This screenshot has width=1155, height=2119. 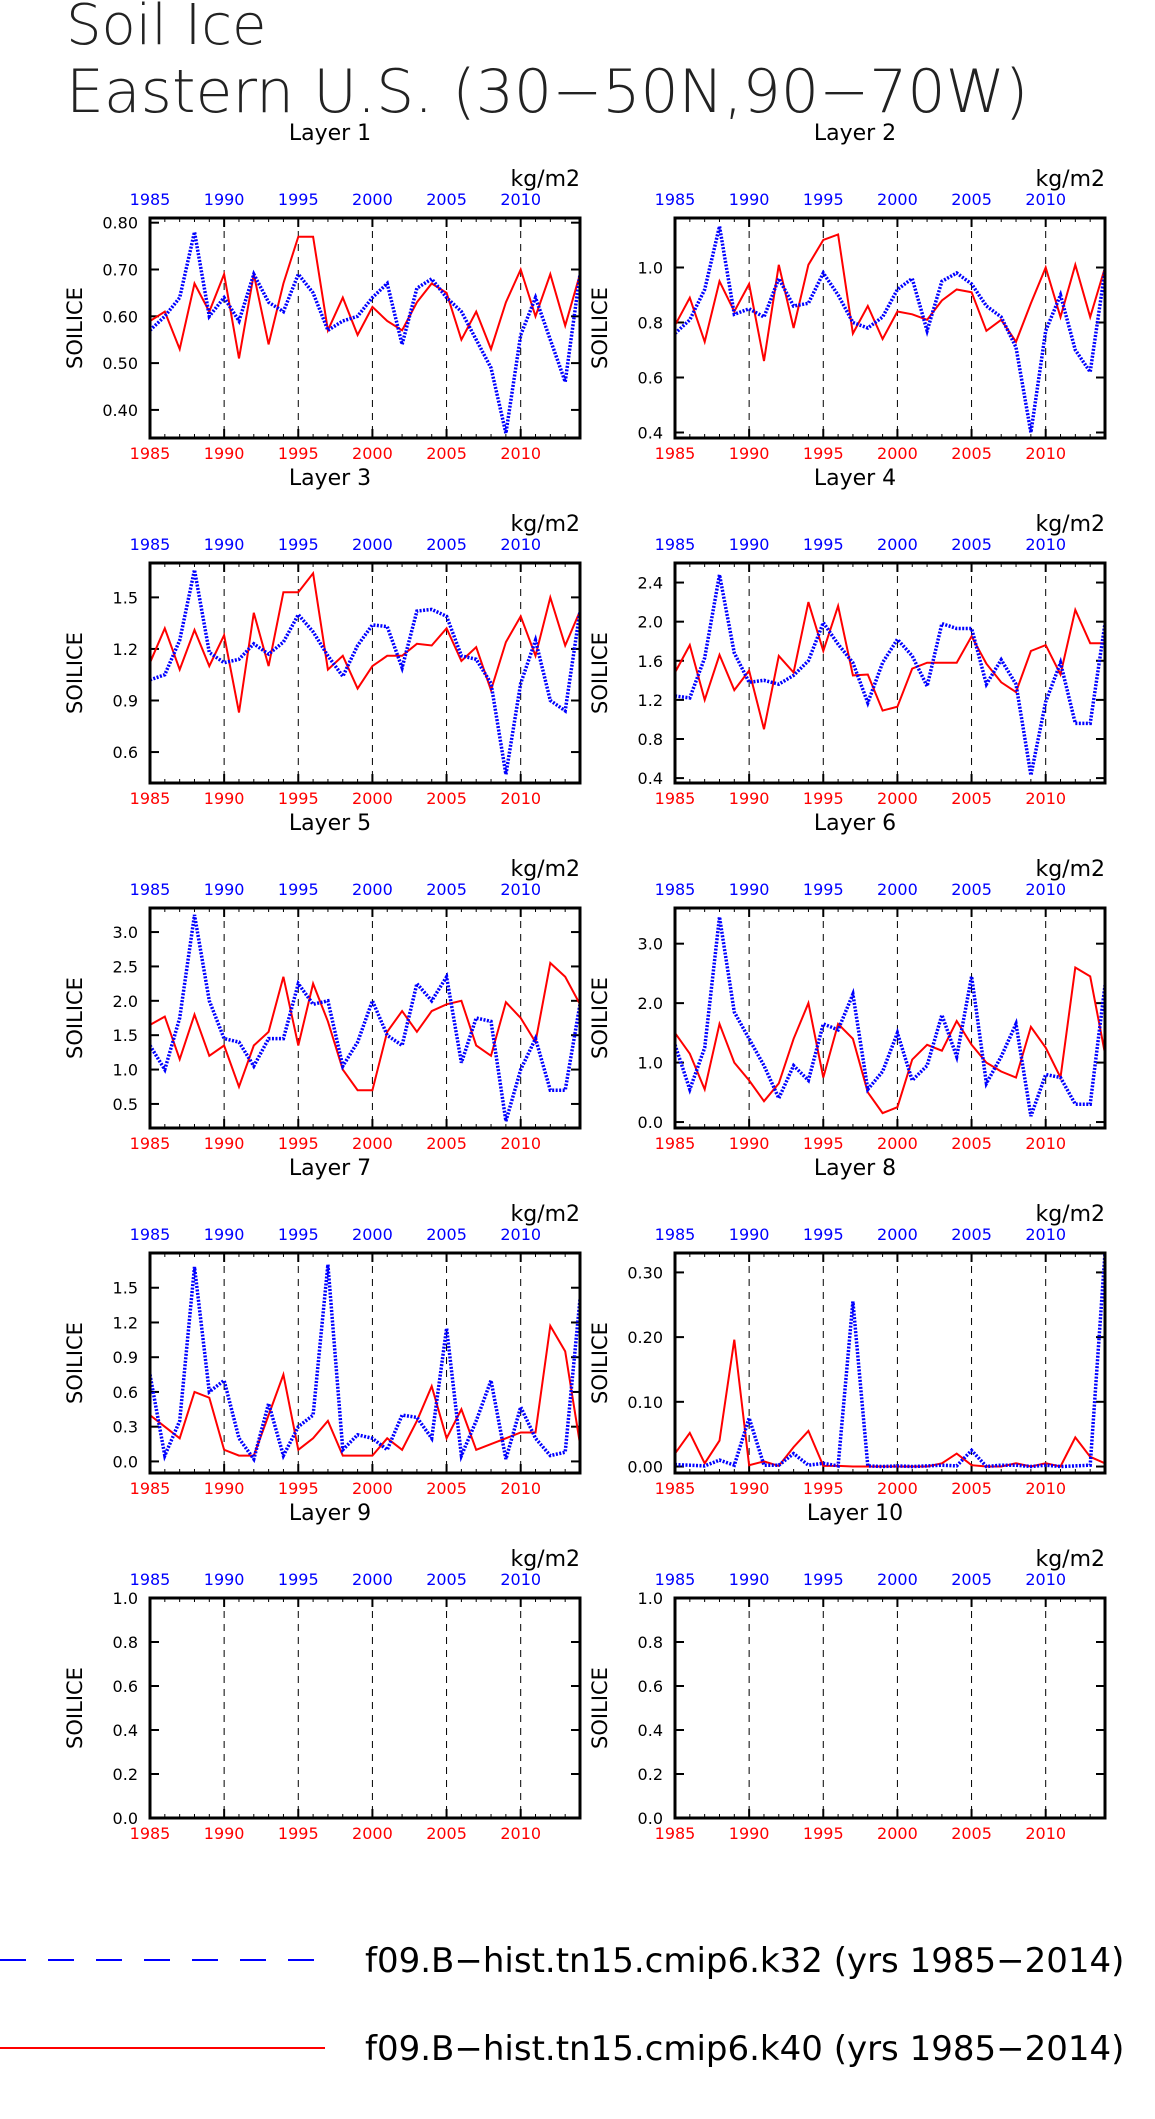 I want to click on y-tick-label: 0.9, so click(x=125, y=701).